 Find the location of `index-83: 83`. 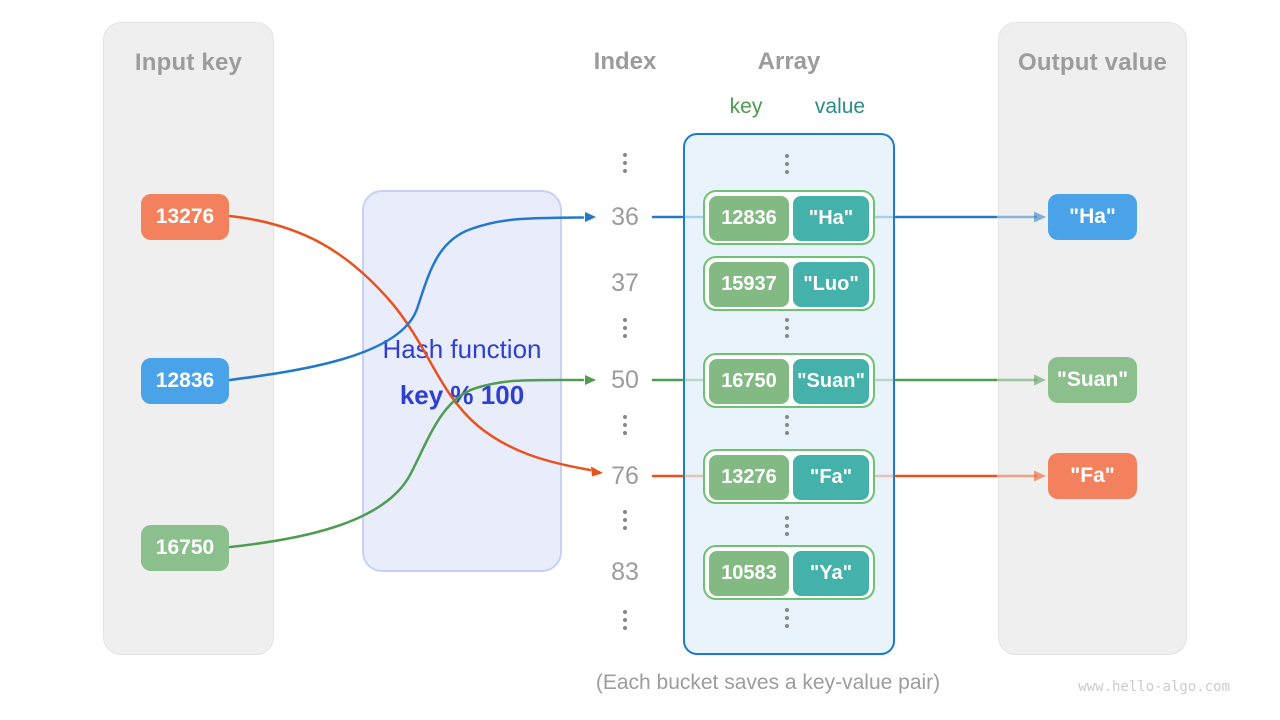

index-83: 83 is located at coordinates (625, 572).